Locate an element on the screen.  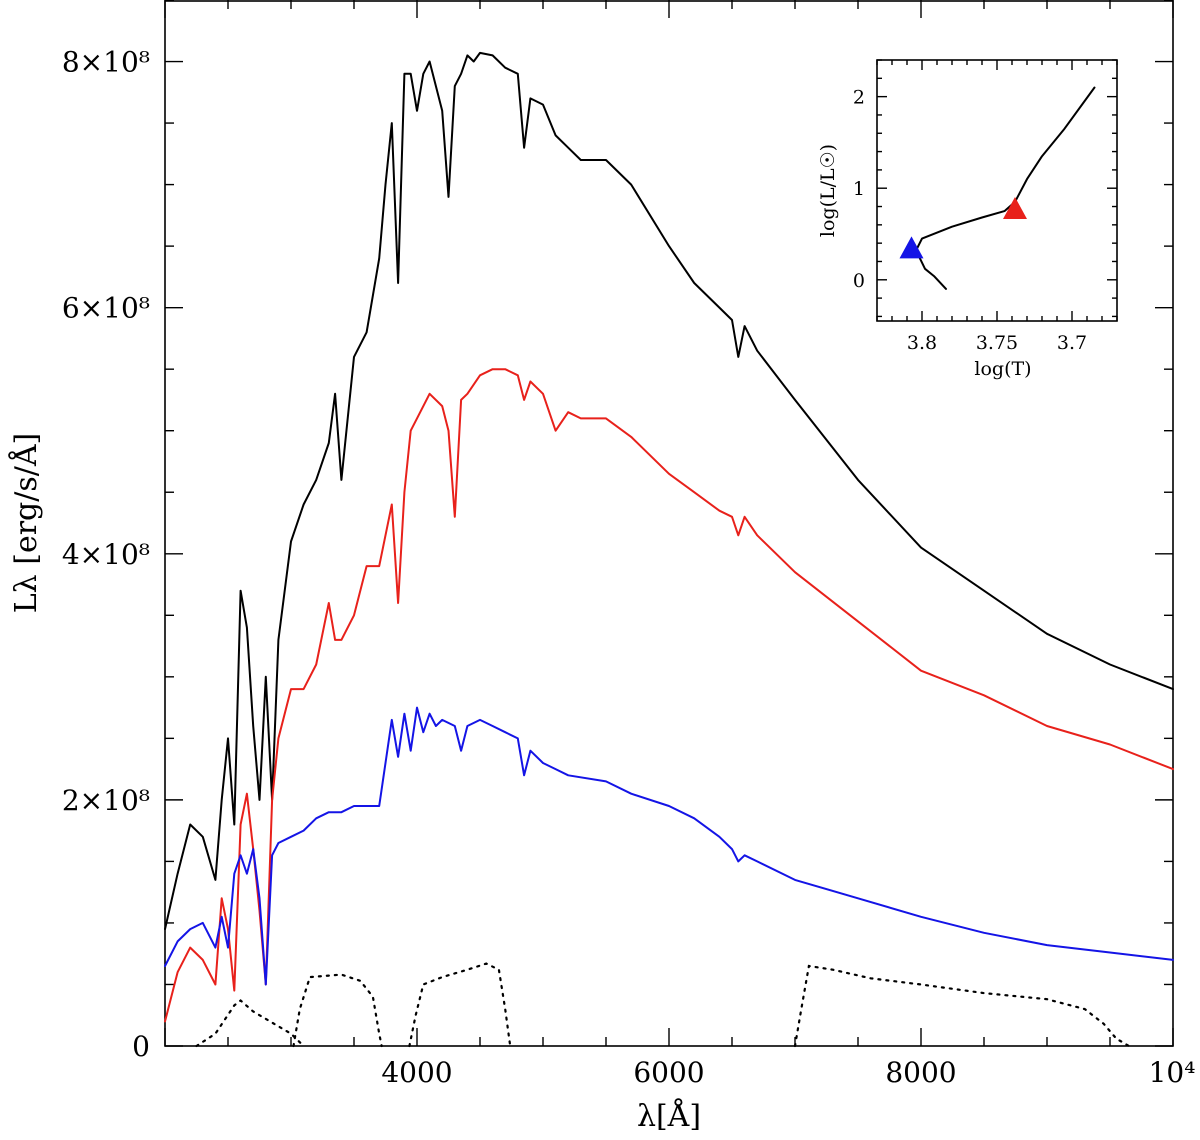
x-tick-label: 8000 is located at coordinates (920, 1072).